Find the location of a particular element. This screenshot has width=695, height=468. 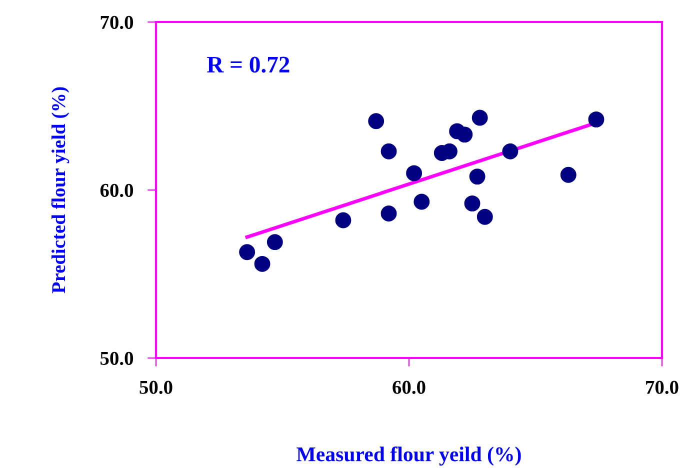

x-tick-label: 50.0 is located at coordinates (156, 387).